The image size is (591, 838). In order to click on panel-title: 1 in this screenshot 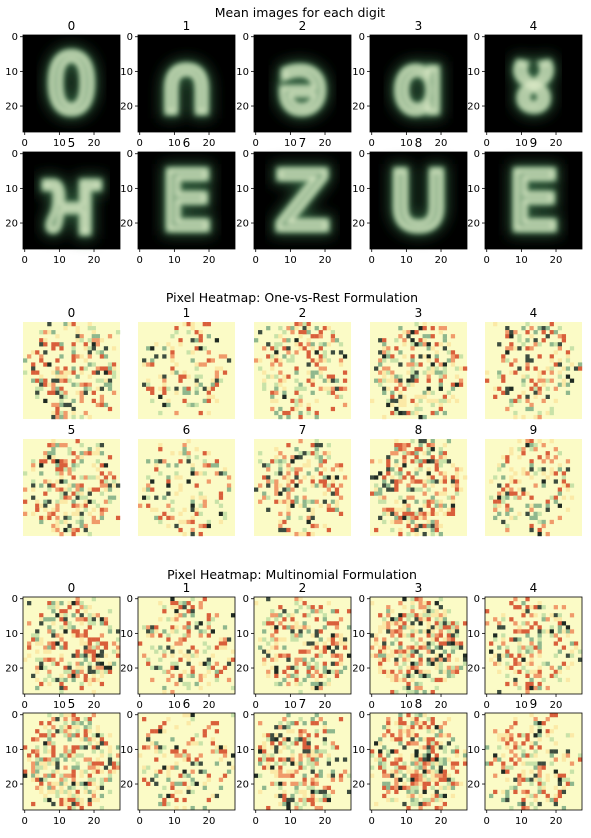, I will do `click(187, 26)`.